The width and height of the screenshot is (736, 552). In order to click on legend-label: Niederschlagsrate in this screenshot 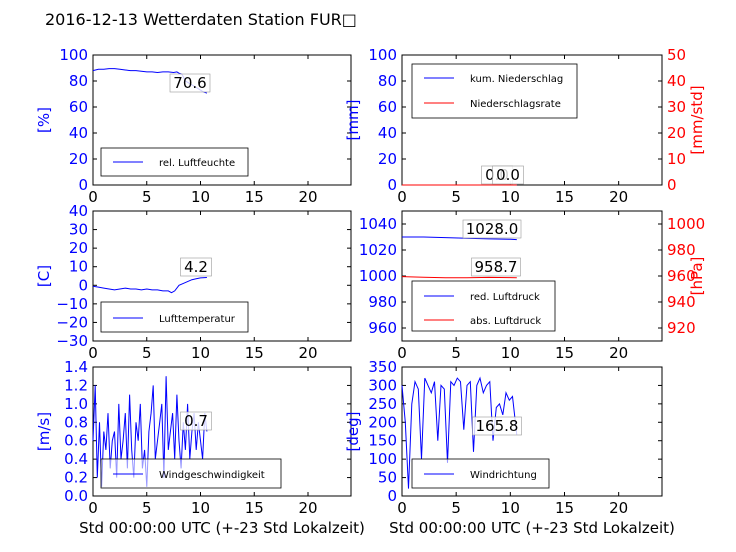, I will do `click(515, 104)`.